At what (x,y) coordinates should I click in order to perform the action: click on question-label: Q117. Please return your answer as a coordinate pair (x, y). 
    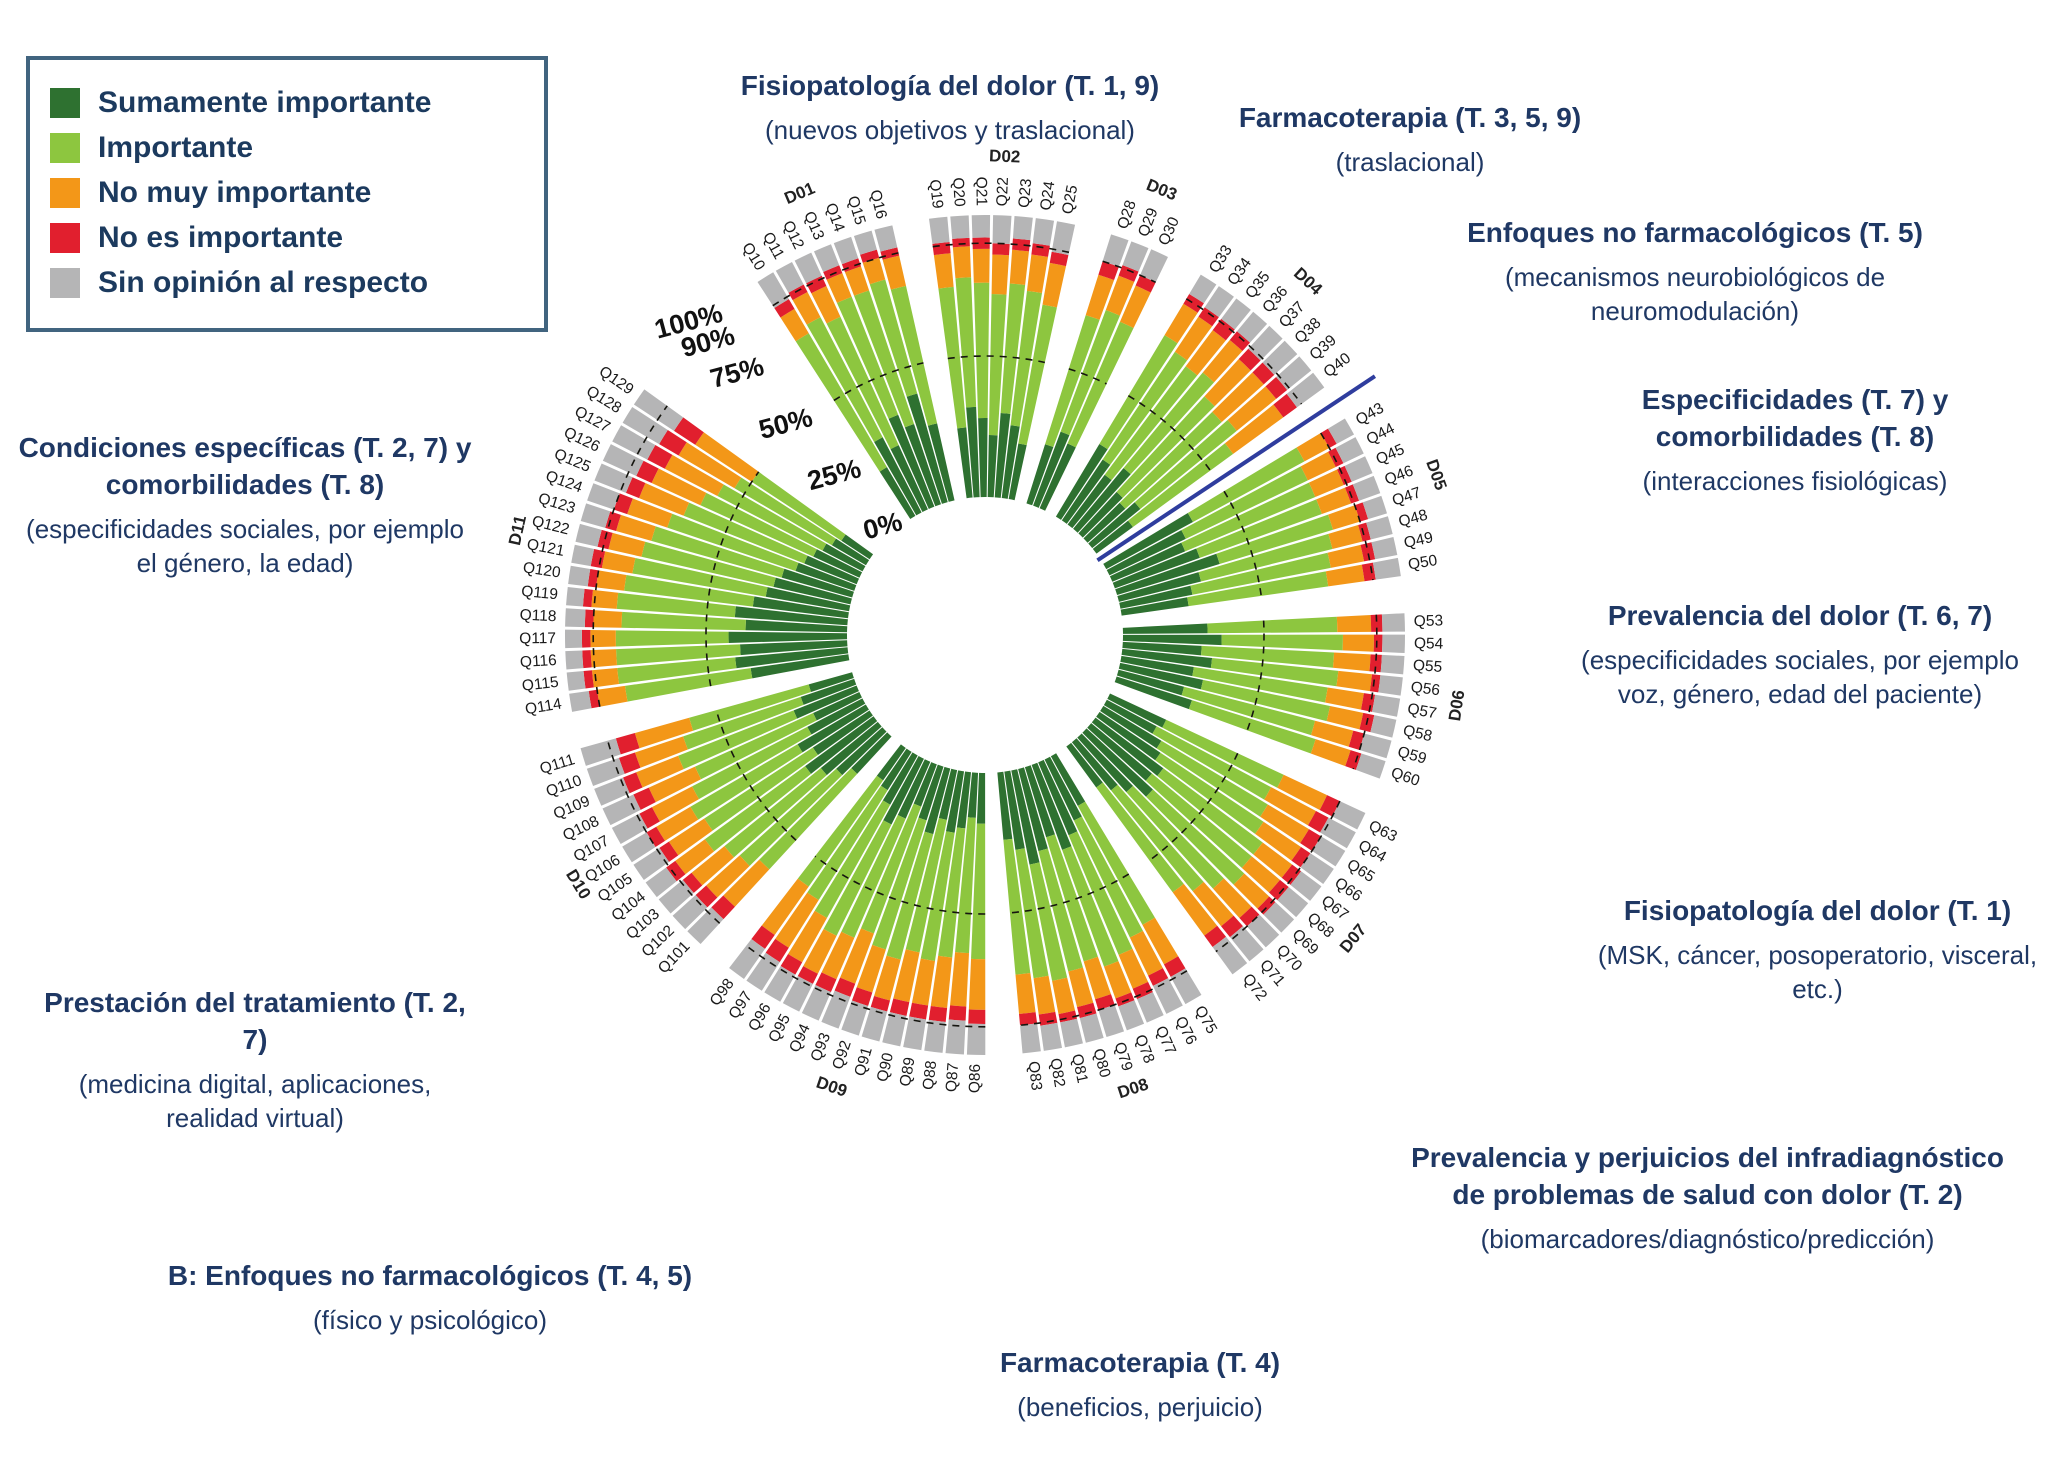
    Looking at the image, I should click on (537, 638).